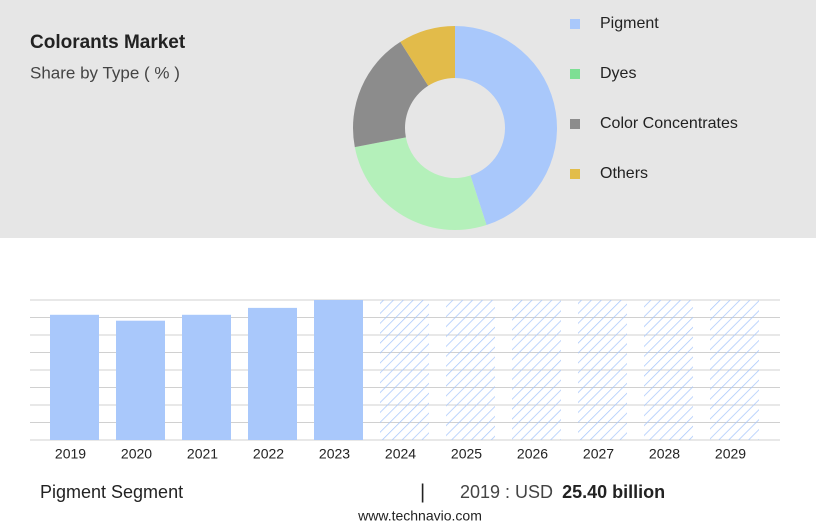  What do you see at coordinates (400, 454) in the screenshot?
I see `x-tick-label: 2024` at bounding box center [400, 454].